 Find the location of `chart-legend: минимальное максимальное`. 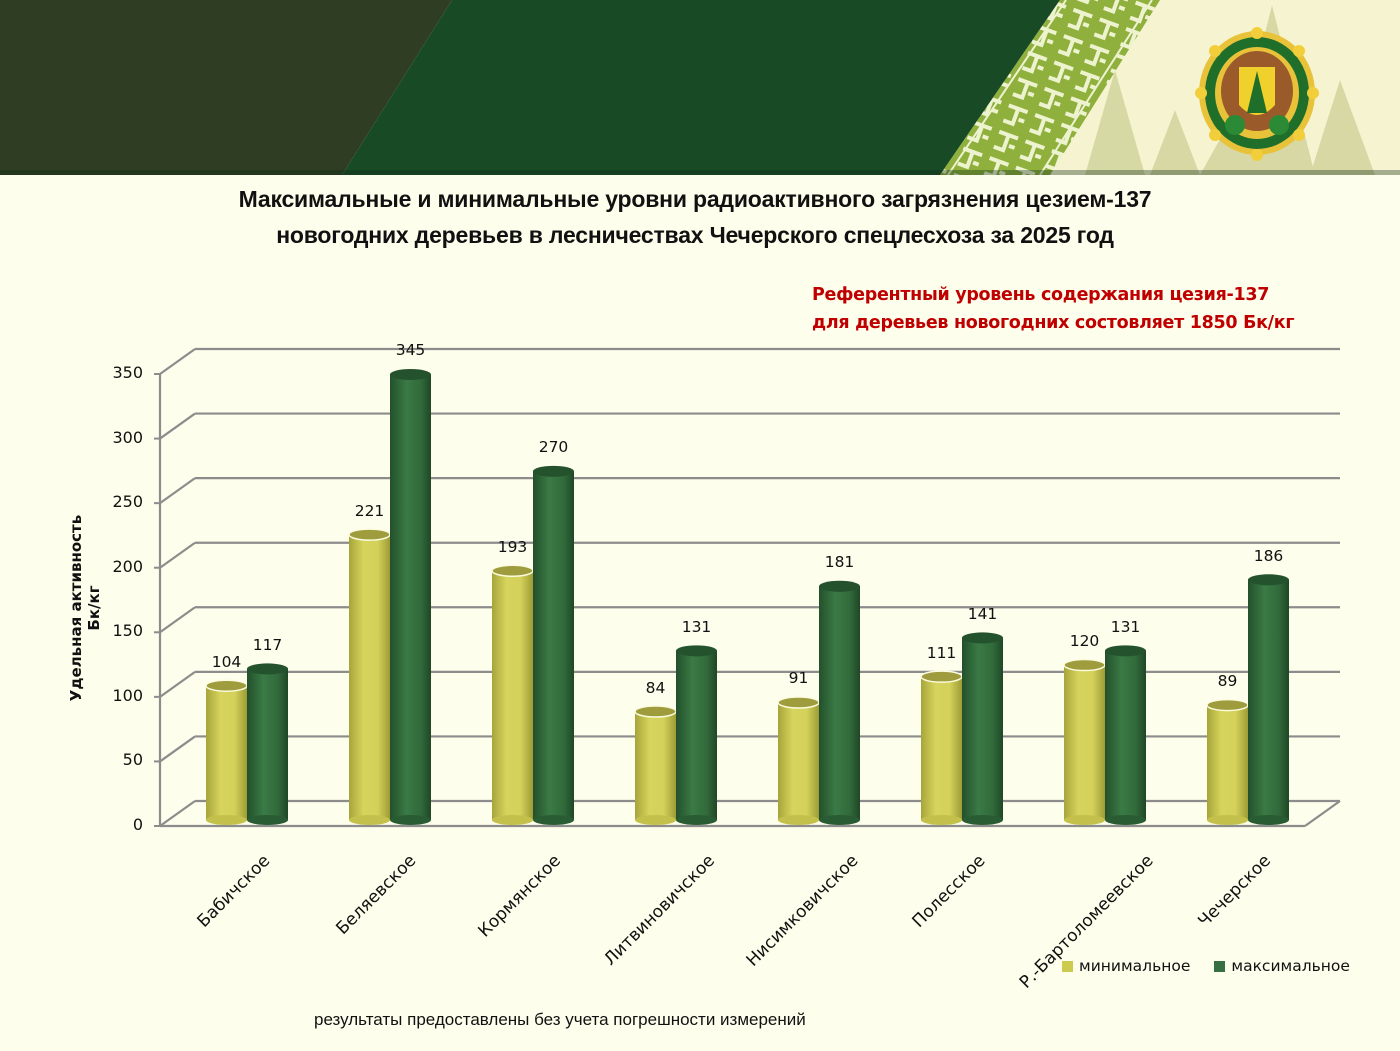

chart-legend: минимальное максимальное is located at coordinates (1218, 966).